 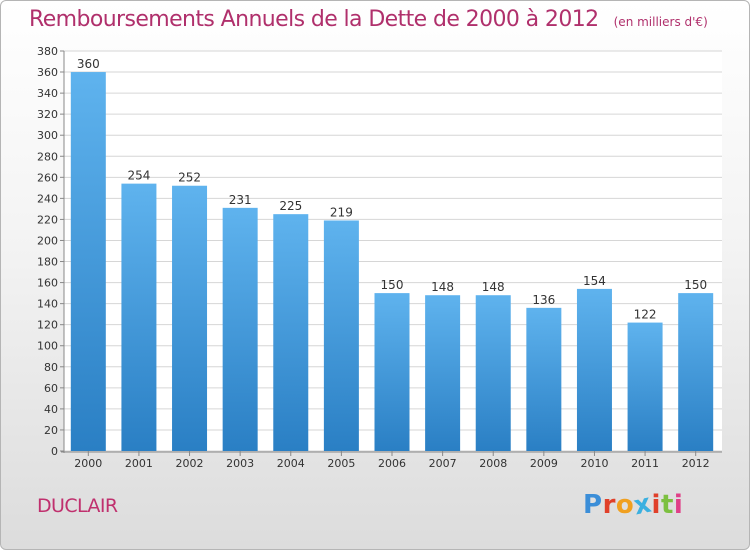 What do you see at coordinates (47, 177) in the screenshot?
I see `y-tick-label: 260` at bounding box center [47, 177].